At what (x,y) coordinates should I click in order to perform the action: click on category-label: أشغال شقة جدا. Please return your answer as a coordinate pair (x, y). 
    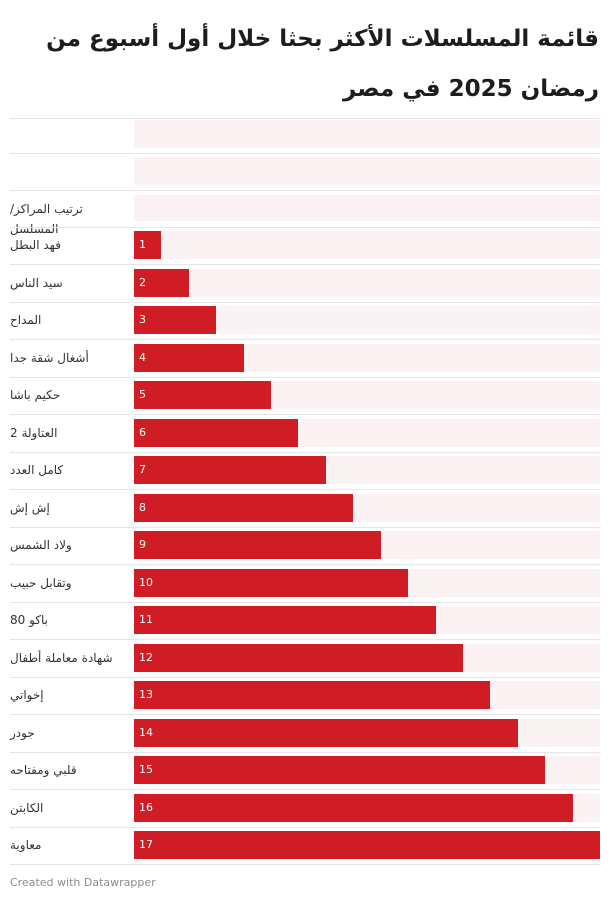
    Looking at the image, I should click on (49, 357).